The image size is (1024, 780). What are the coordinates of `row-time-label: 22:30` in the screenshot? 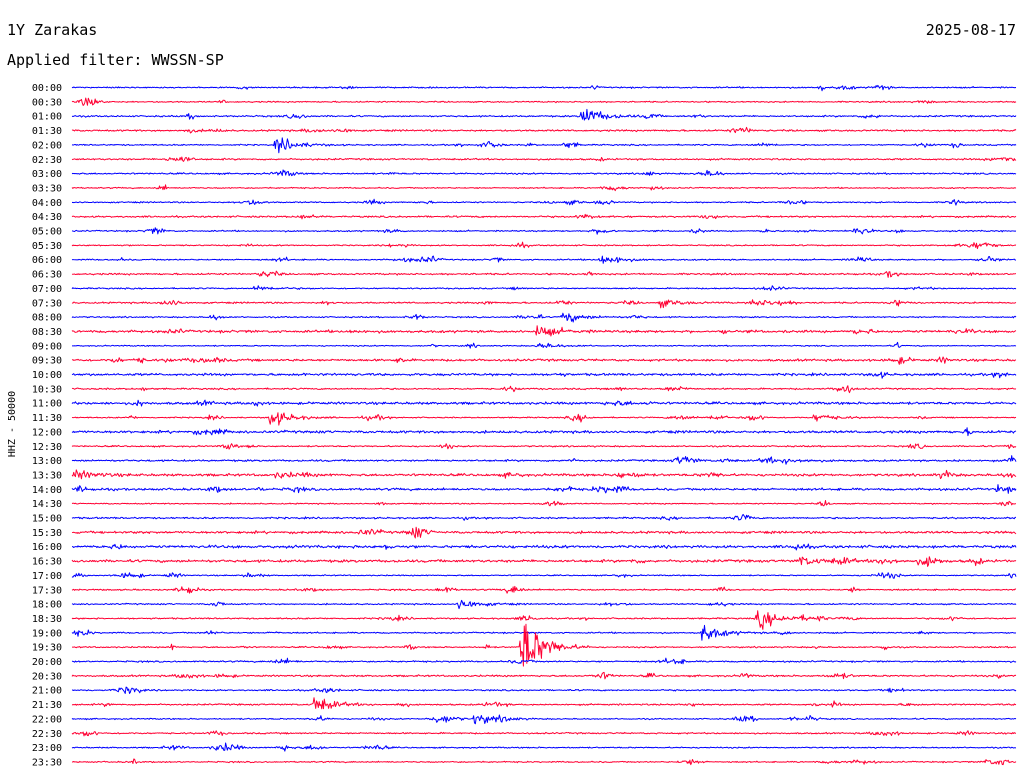 It's located at (47, 734).